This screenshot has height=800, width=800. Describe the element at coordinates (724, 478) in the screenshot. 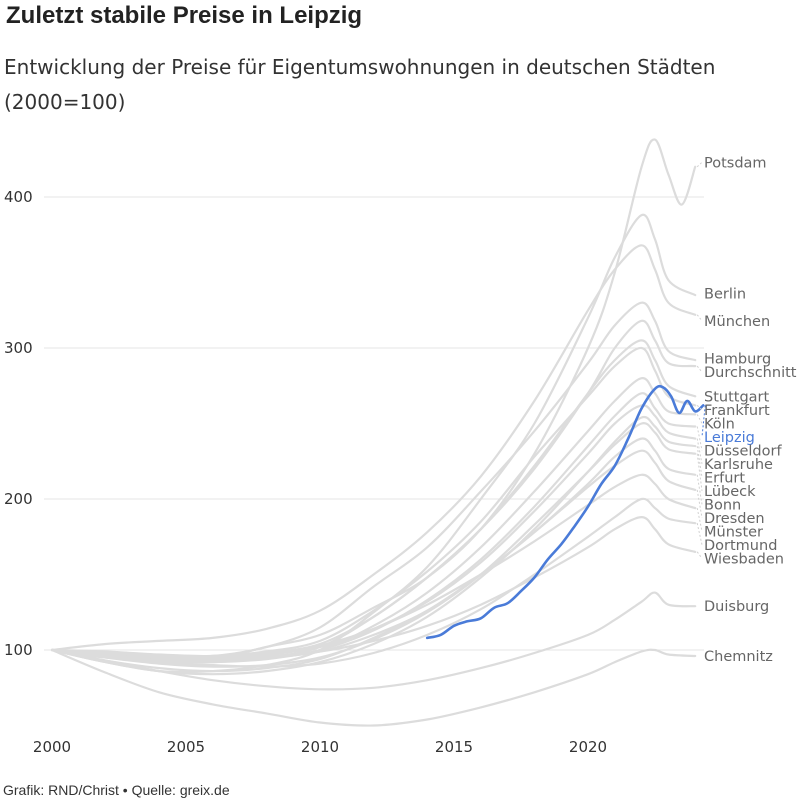

I see `series-label-erfurt: Erfurt` at that location.